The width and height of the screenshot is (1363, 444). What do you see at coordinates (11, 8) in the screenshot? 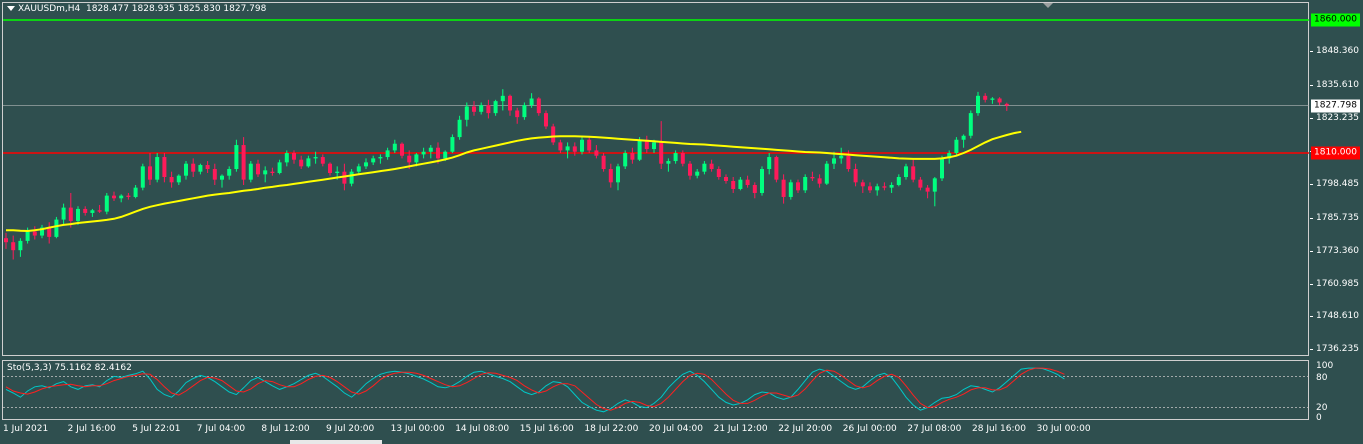
I see `collapse-triangle-icon` at bounding box center [11, 8].